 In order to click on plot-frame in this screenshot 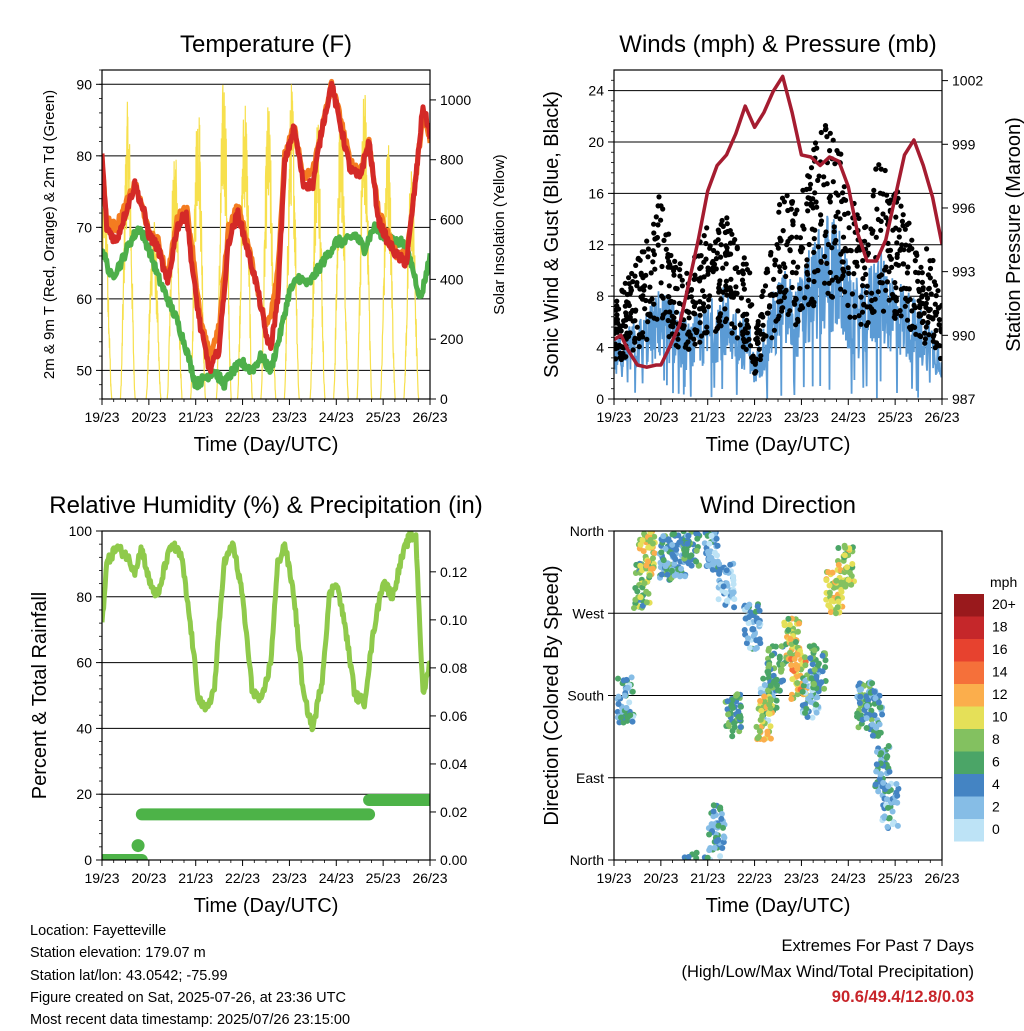, I will do `click(778, 695)`.